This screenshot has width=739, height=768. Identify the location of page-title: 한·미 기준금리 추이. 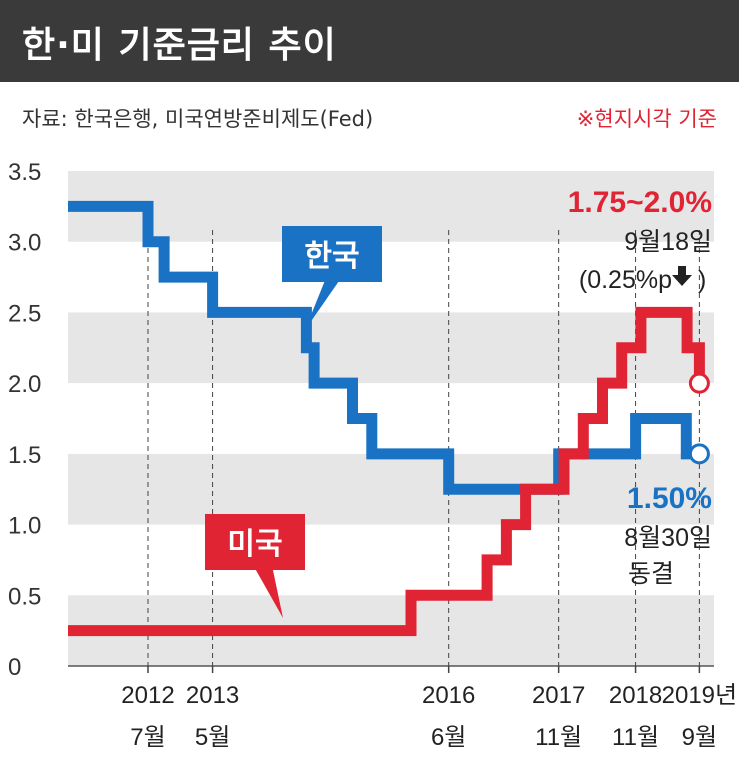
(179, 45).